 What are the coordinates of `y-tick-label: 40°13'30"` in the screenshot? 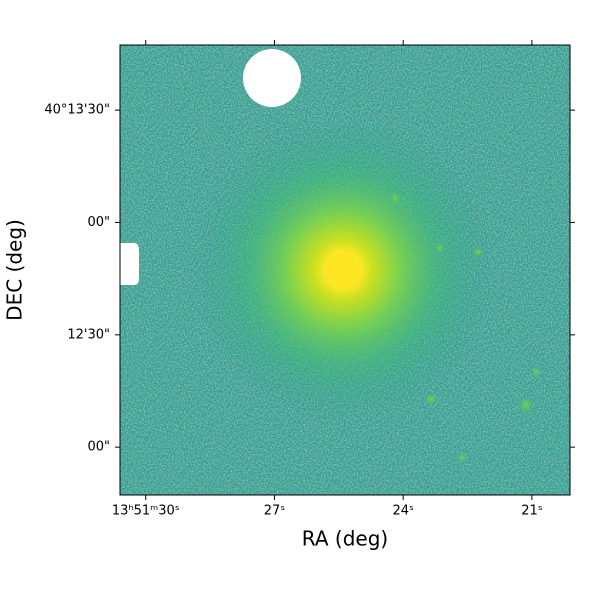 It's located at (77, 110).